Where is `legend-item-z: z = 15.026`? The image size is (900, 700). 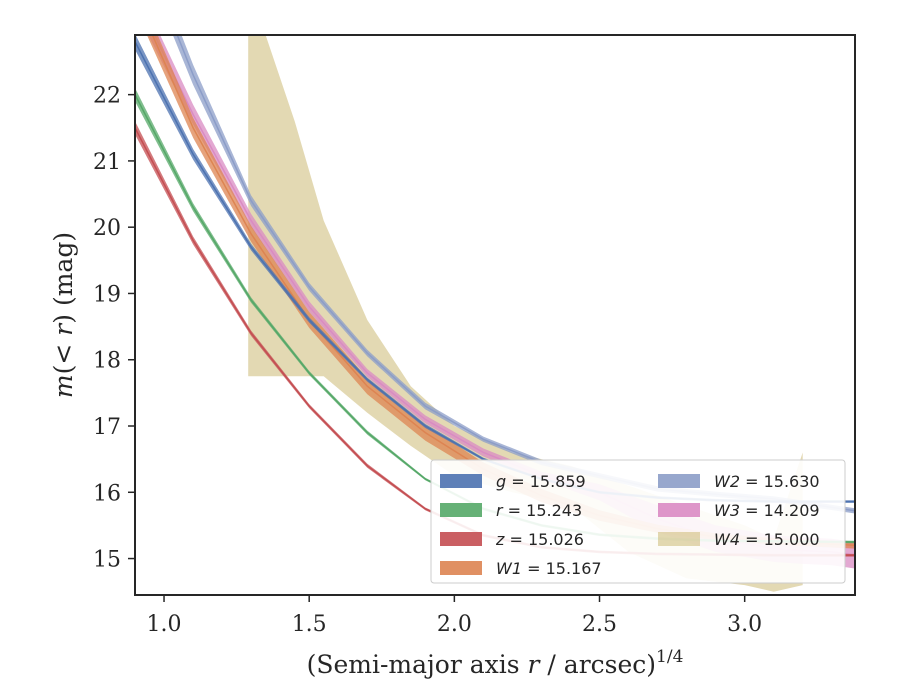 legend-item-z: z = 15.026 is located at coordinates (512, 539).